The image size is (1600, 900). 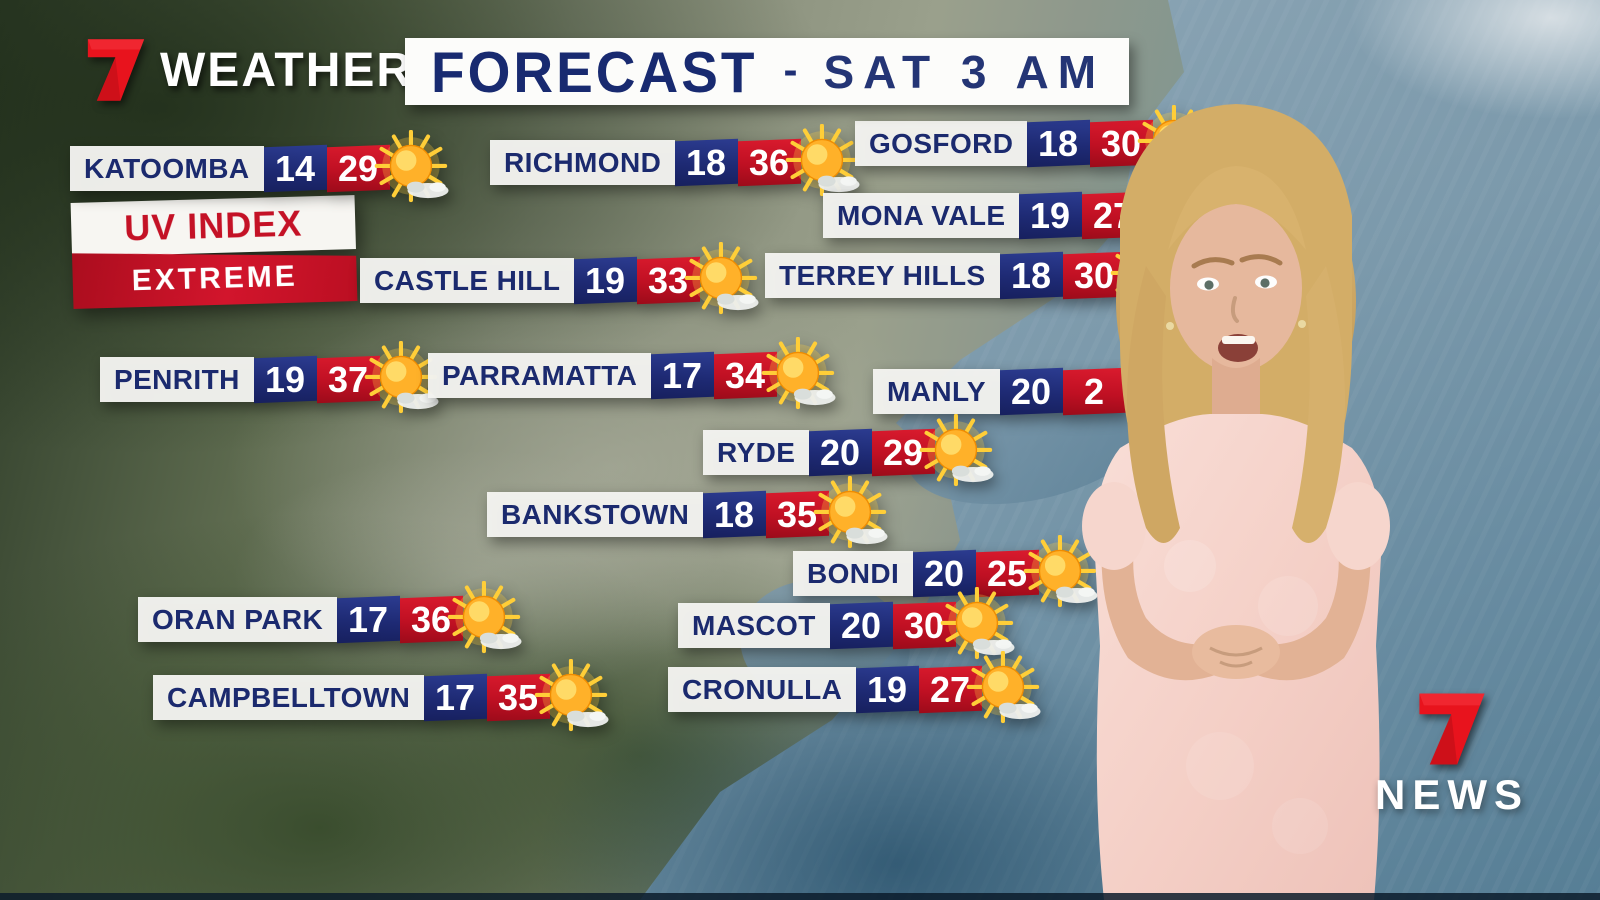 I want to click on channel-news-logo: NEWS, so click(x=1452, y=753).